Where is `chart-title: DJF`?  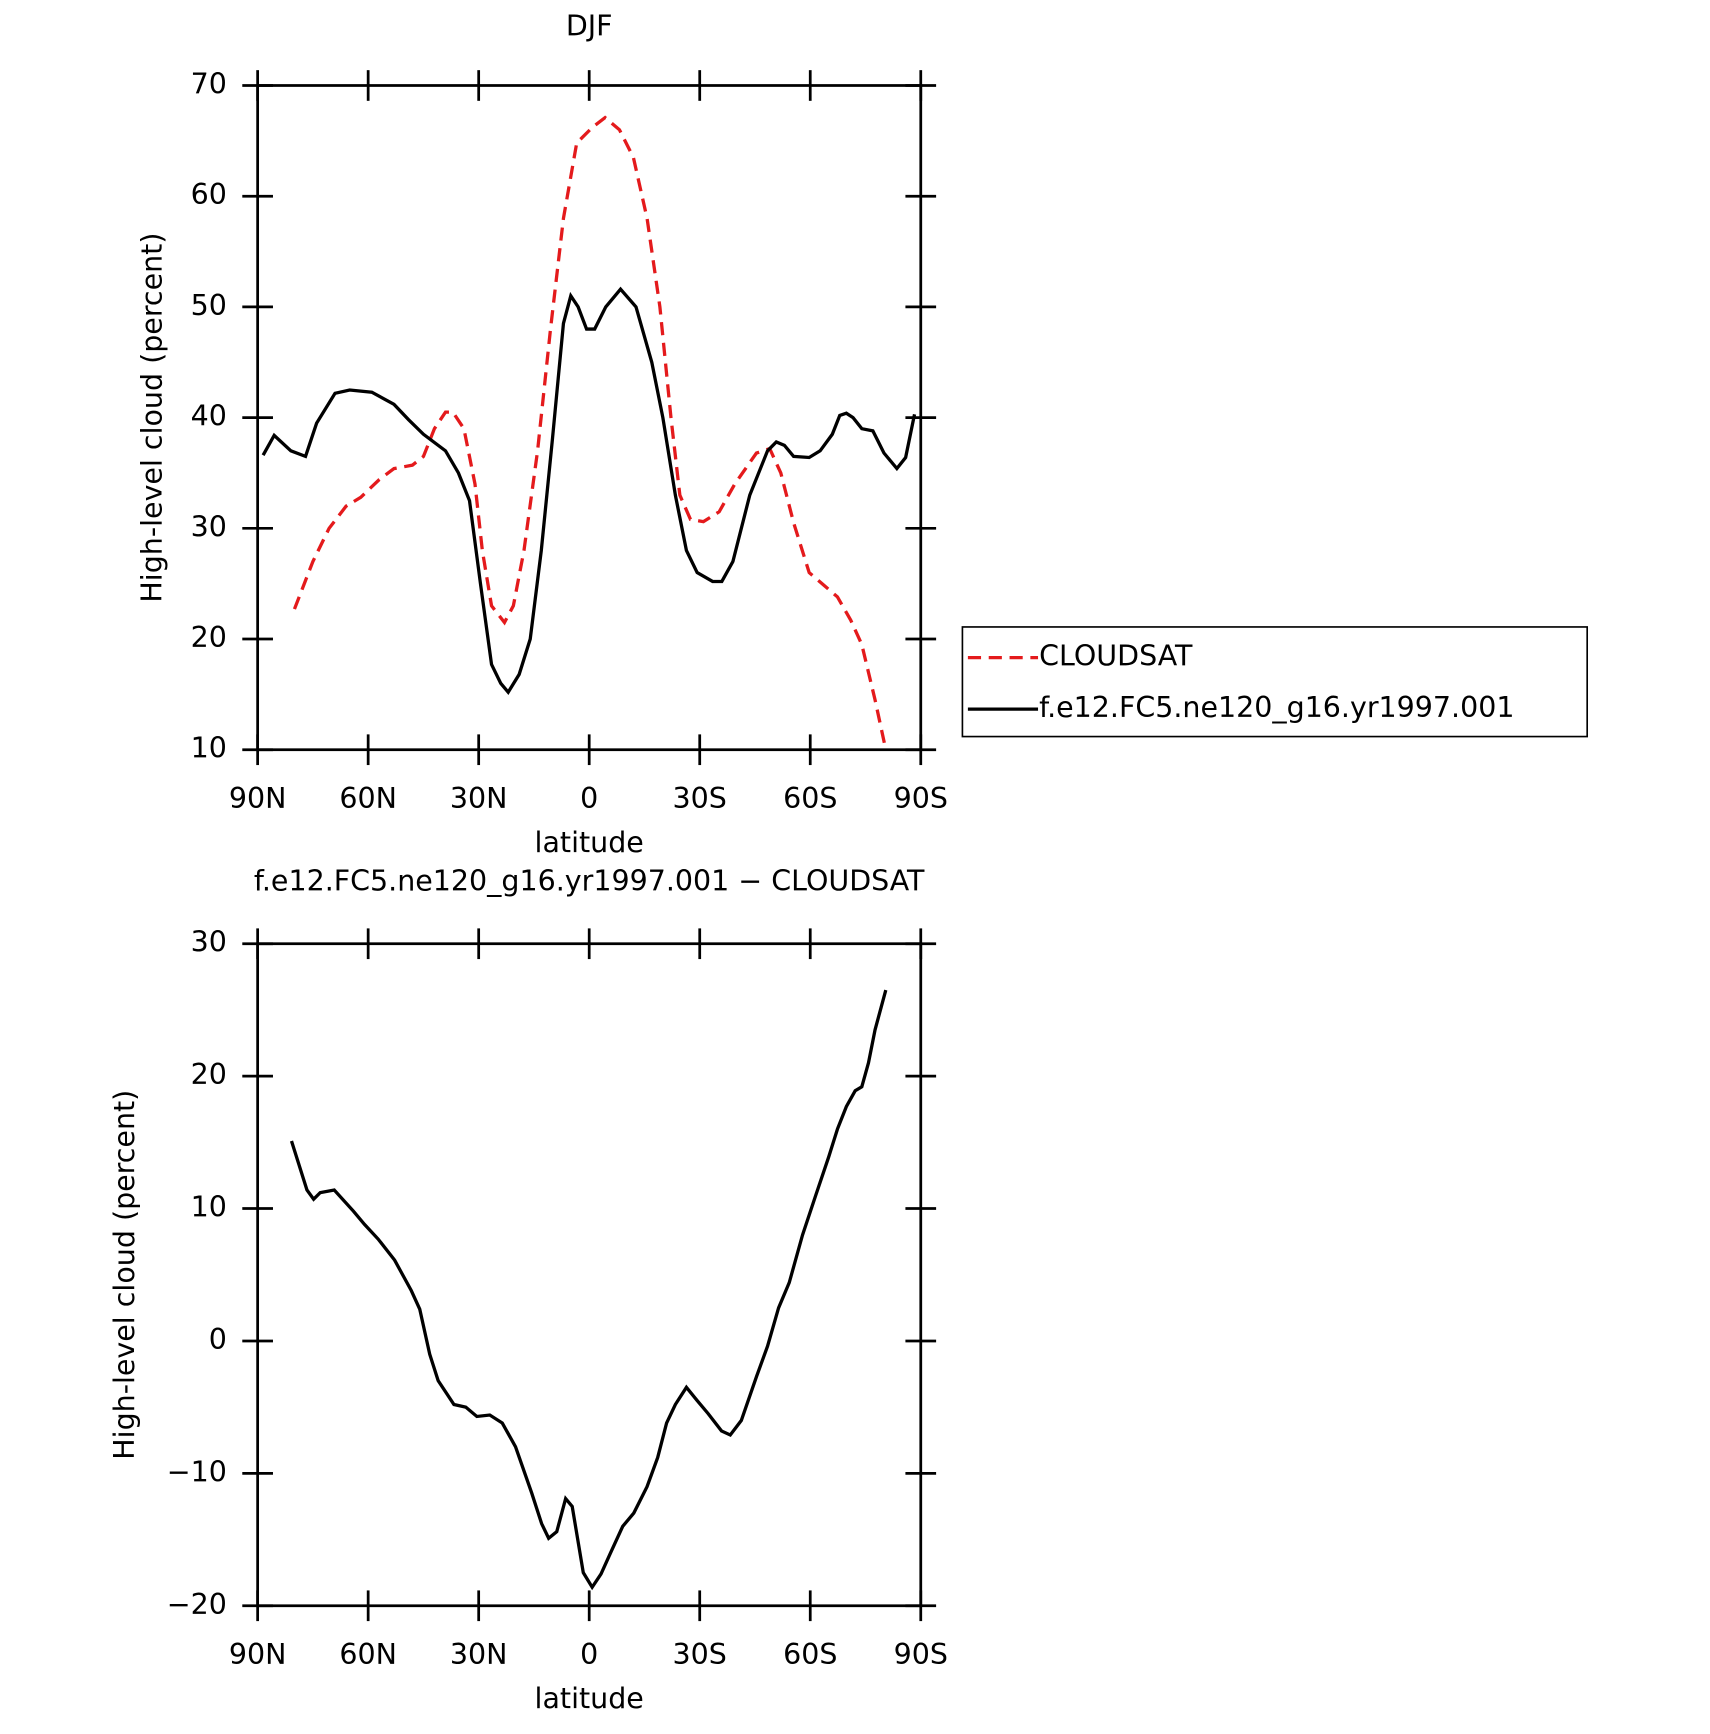 chart-title: DJF is located at coordinates (589, 25).